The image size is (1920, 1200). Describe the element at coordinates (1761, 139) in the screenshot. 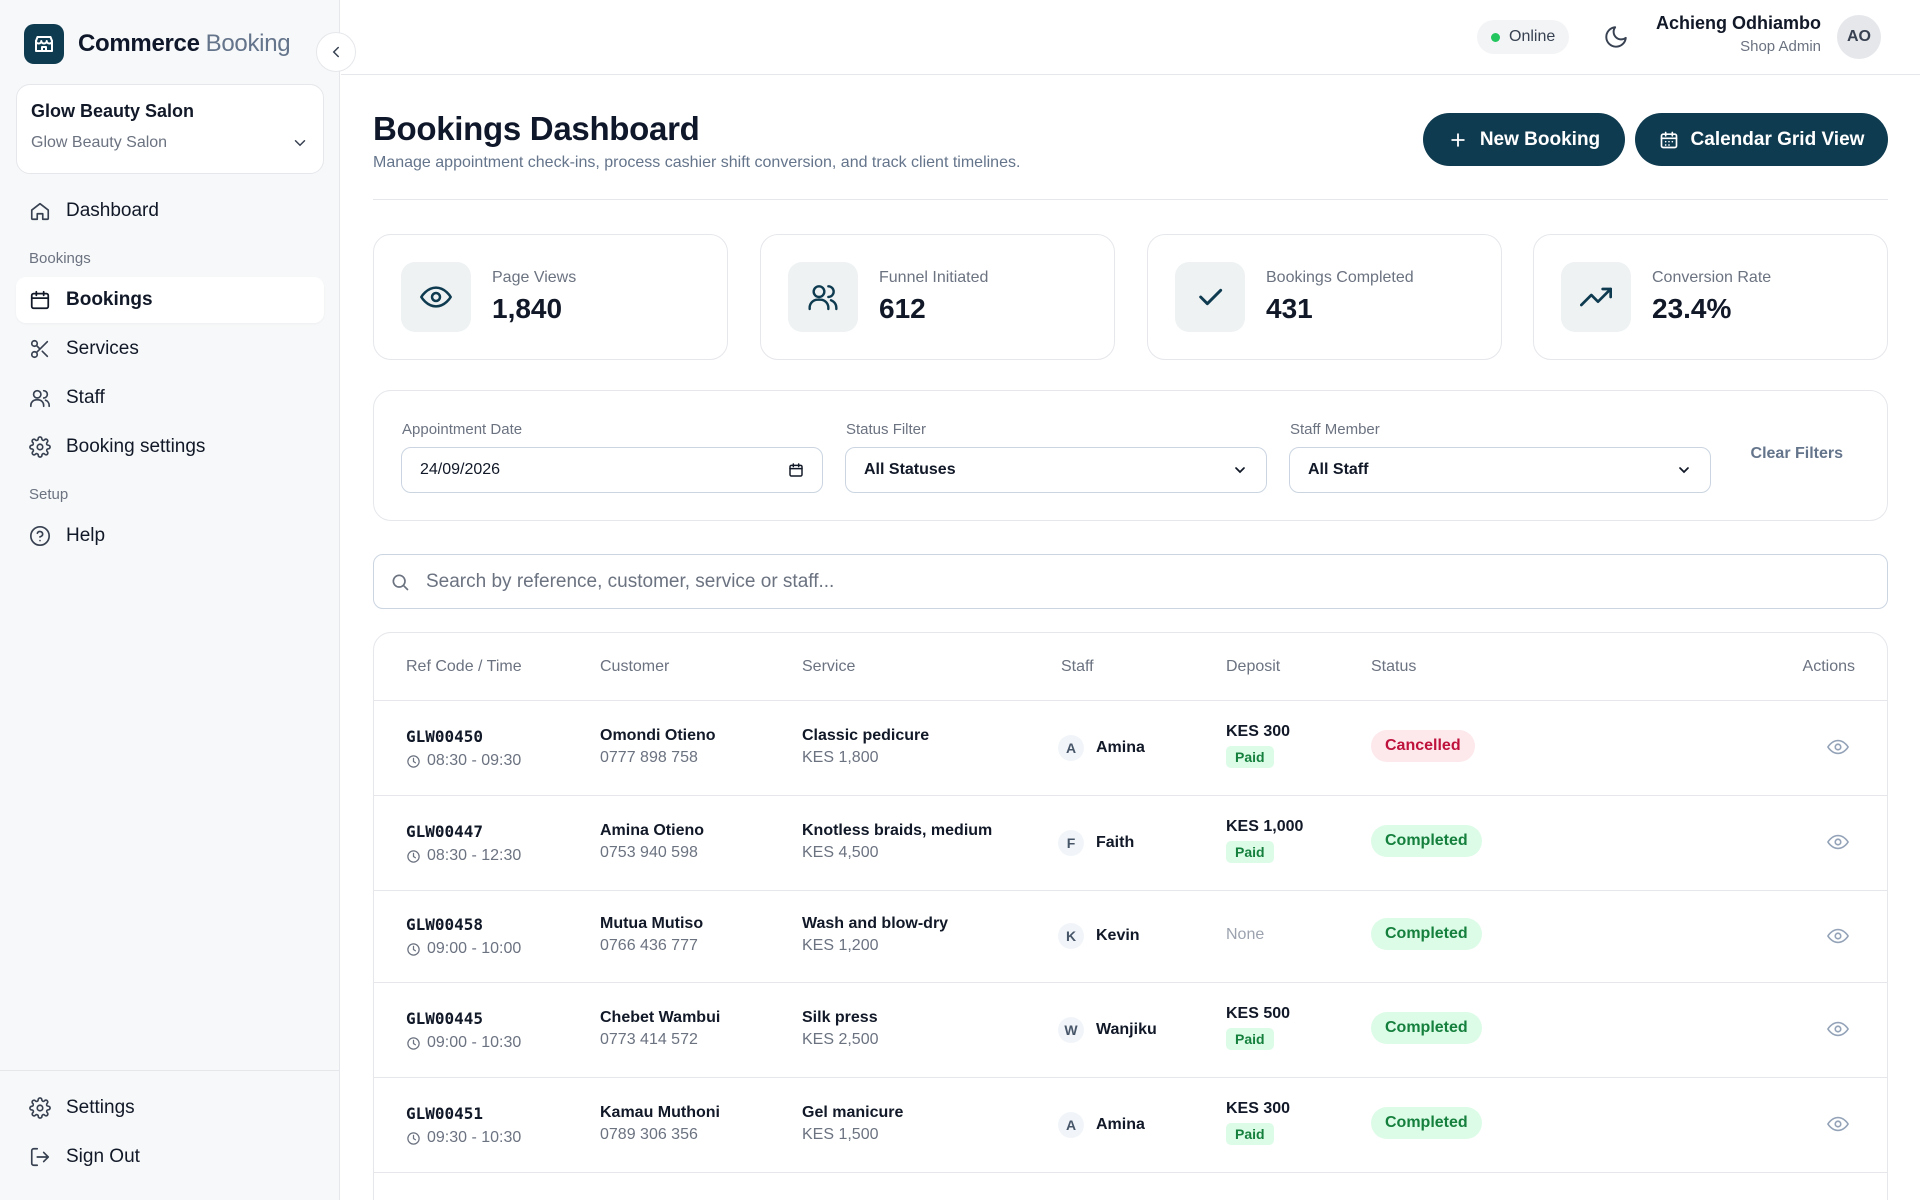

I see `calendar-grid-view-button: Calendar Grid View` at that location.